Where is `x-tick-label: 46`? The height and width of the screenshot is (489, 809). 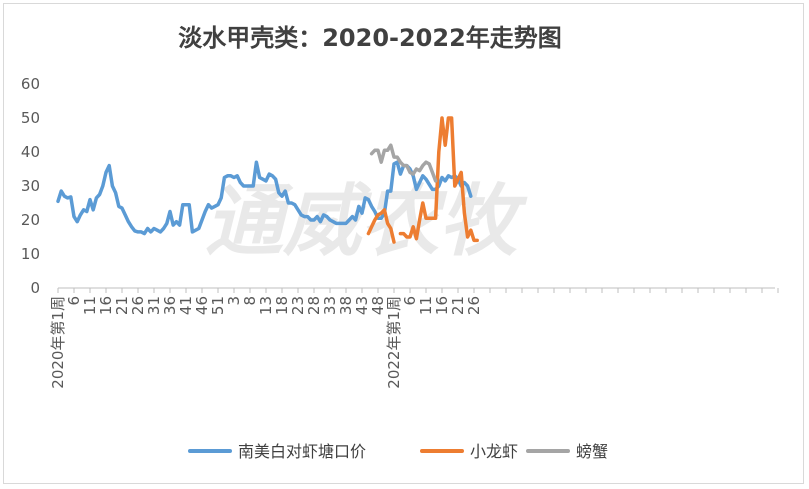
x-tick-label: 46 is located at coordinates (202, 305).